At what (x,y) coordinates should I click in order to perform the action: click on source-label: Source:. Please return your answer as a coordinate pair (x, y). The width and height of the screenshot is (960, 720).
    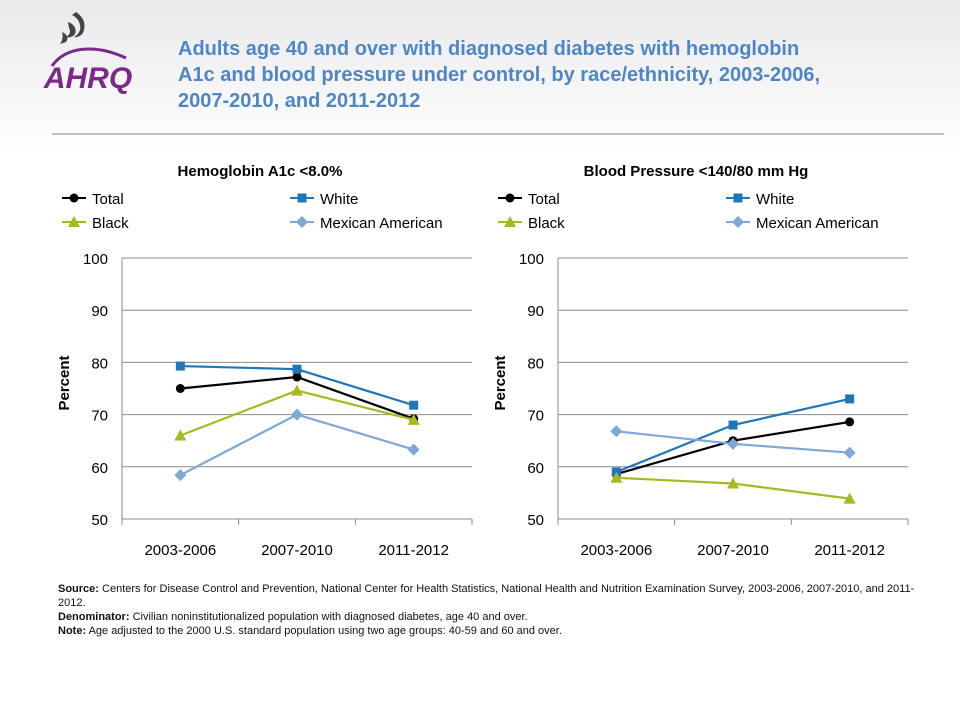
    Looking at the image, I should click on (78, 589).